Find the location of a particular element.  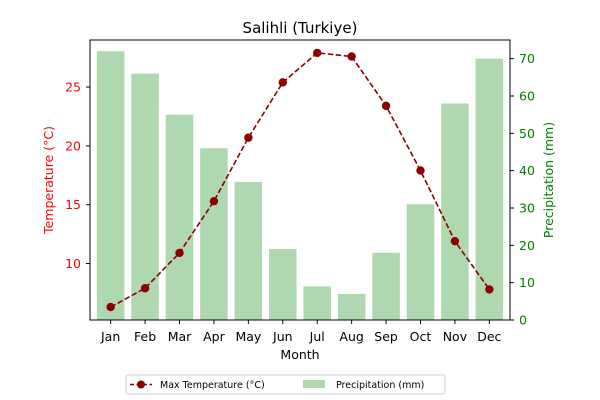

right-y-tick-label: 50 is located at coordinates (527, 133).